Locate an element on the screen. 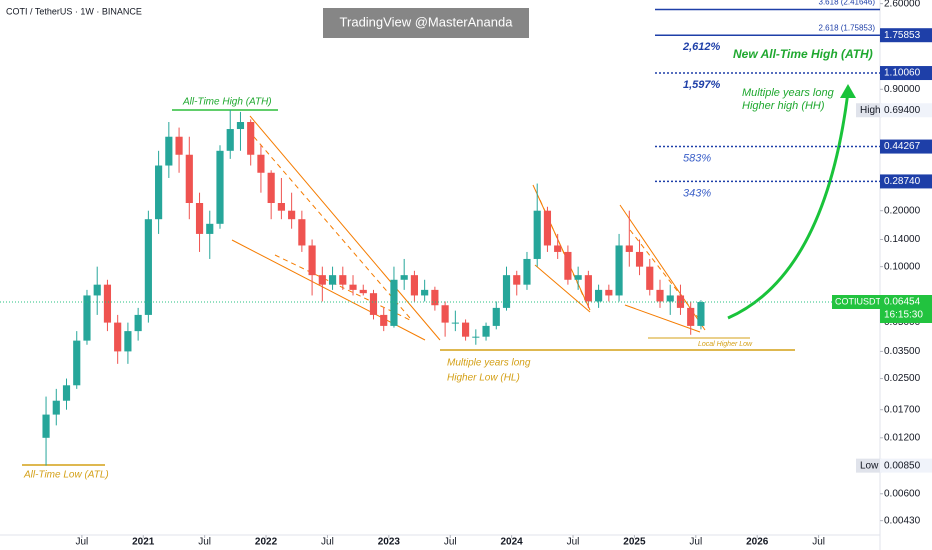 This screenshot has height=550, width=932. x-tick-label: 2022 is located at coordinates (266, 542).